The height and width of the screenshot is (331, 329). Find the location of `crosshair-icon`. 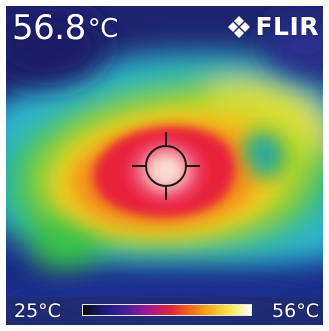

crosshair-icon is located at coordinates (166, 166).